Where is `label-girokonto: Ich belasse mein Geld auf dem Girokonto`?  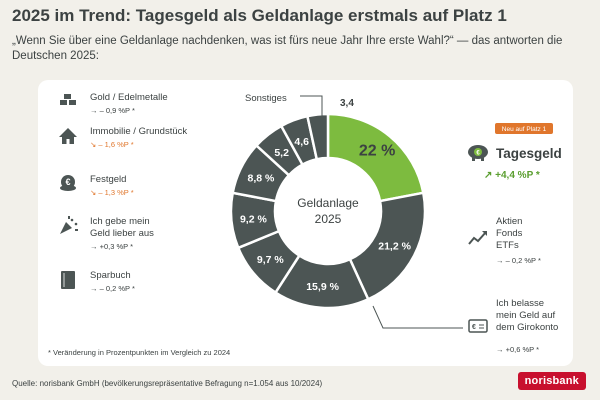 label-girokonto: Ich belasse mein Geld auf dem Girokonto is located at coordinates (527, 315).